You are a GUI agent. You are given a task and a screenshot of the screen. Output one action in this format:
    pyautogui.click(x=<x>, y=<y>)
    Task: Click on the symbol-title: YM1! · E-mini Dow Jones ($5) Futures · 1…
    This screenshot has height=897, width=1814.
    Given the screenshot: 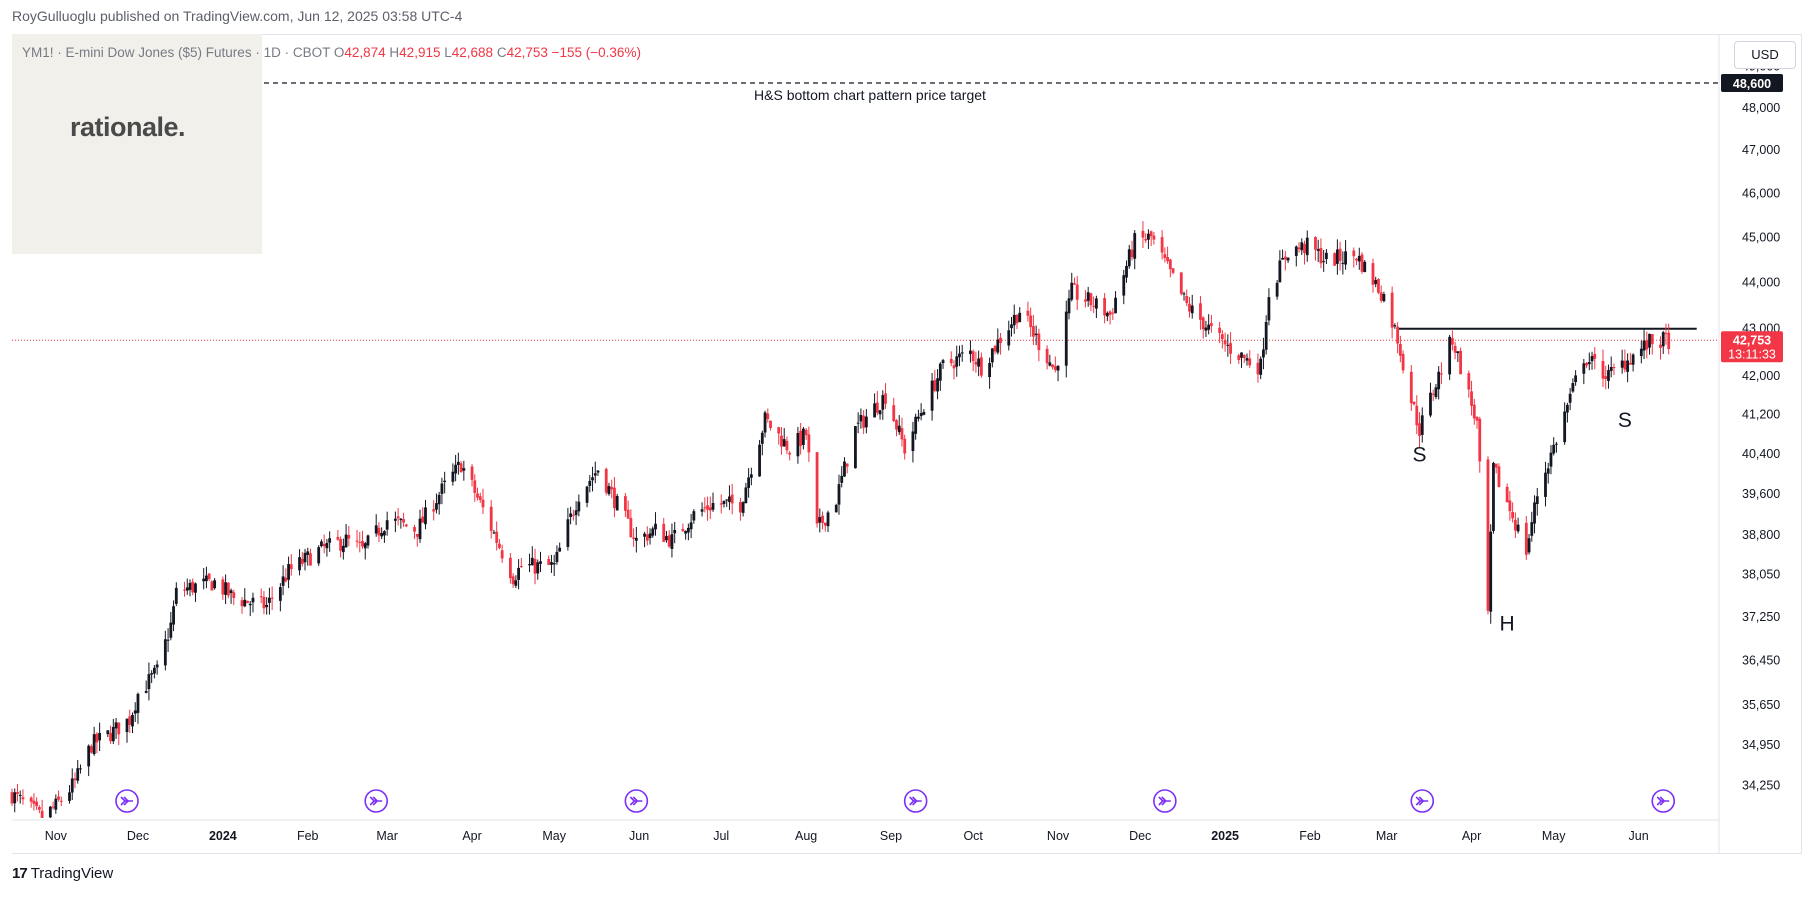 What is the action you would take?
    pyautogui.click(x=176, y=52)
    